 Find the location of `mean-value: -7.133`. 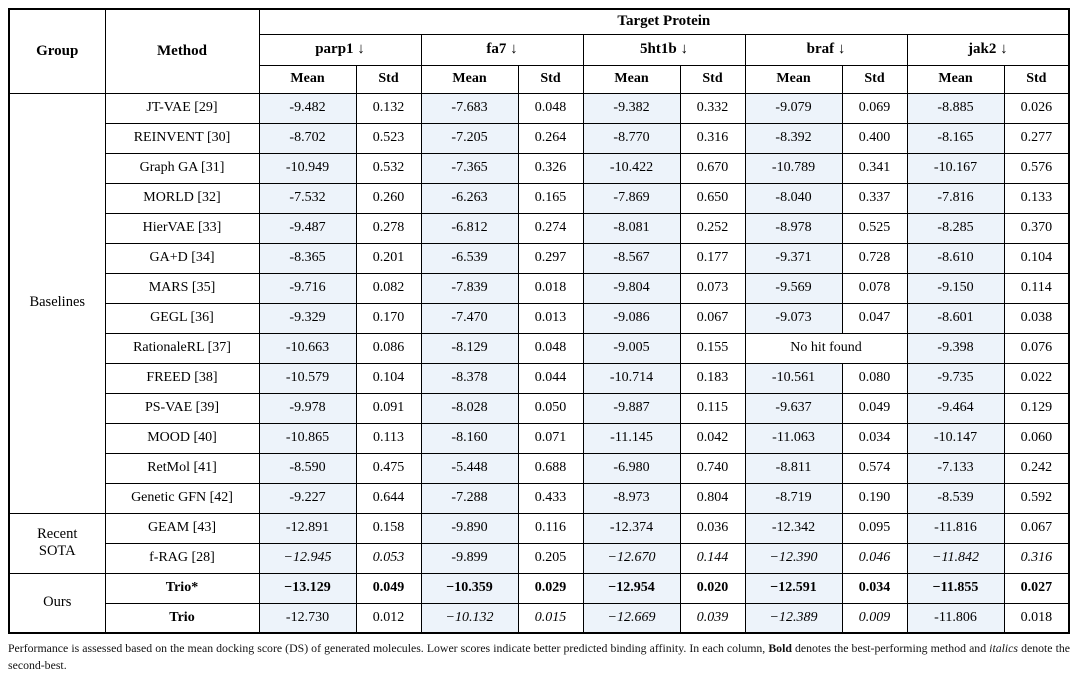

mean-value: -7.133 is located at coordinates (955, 468).